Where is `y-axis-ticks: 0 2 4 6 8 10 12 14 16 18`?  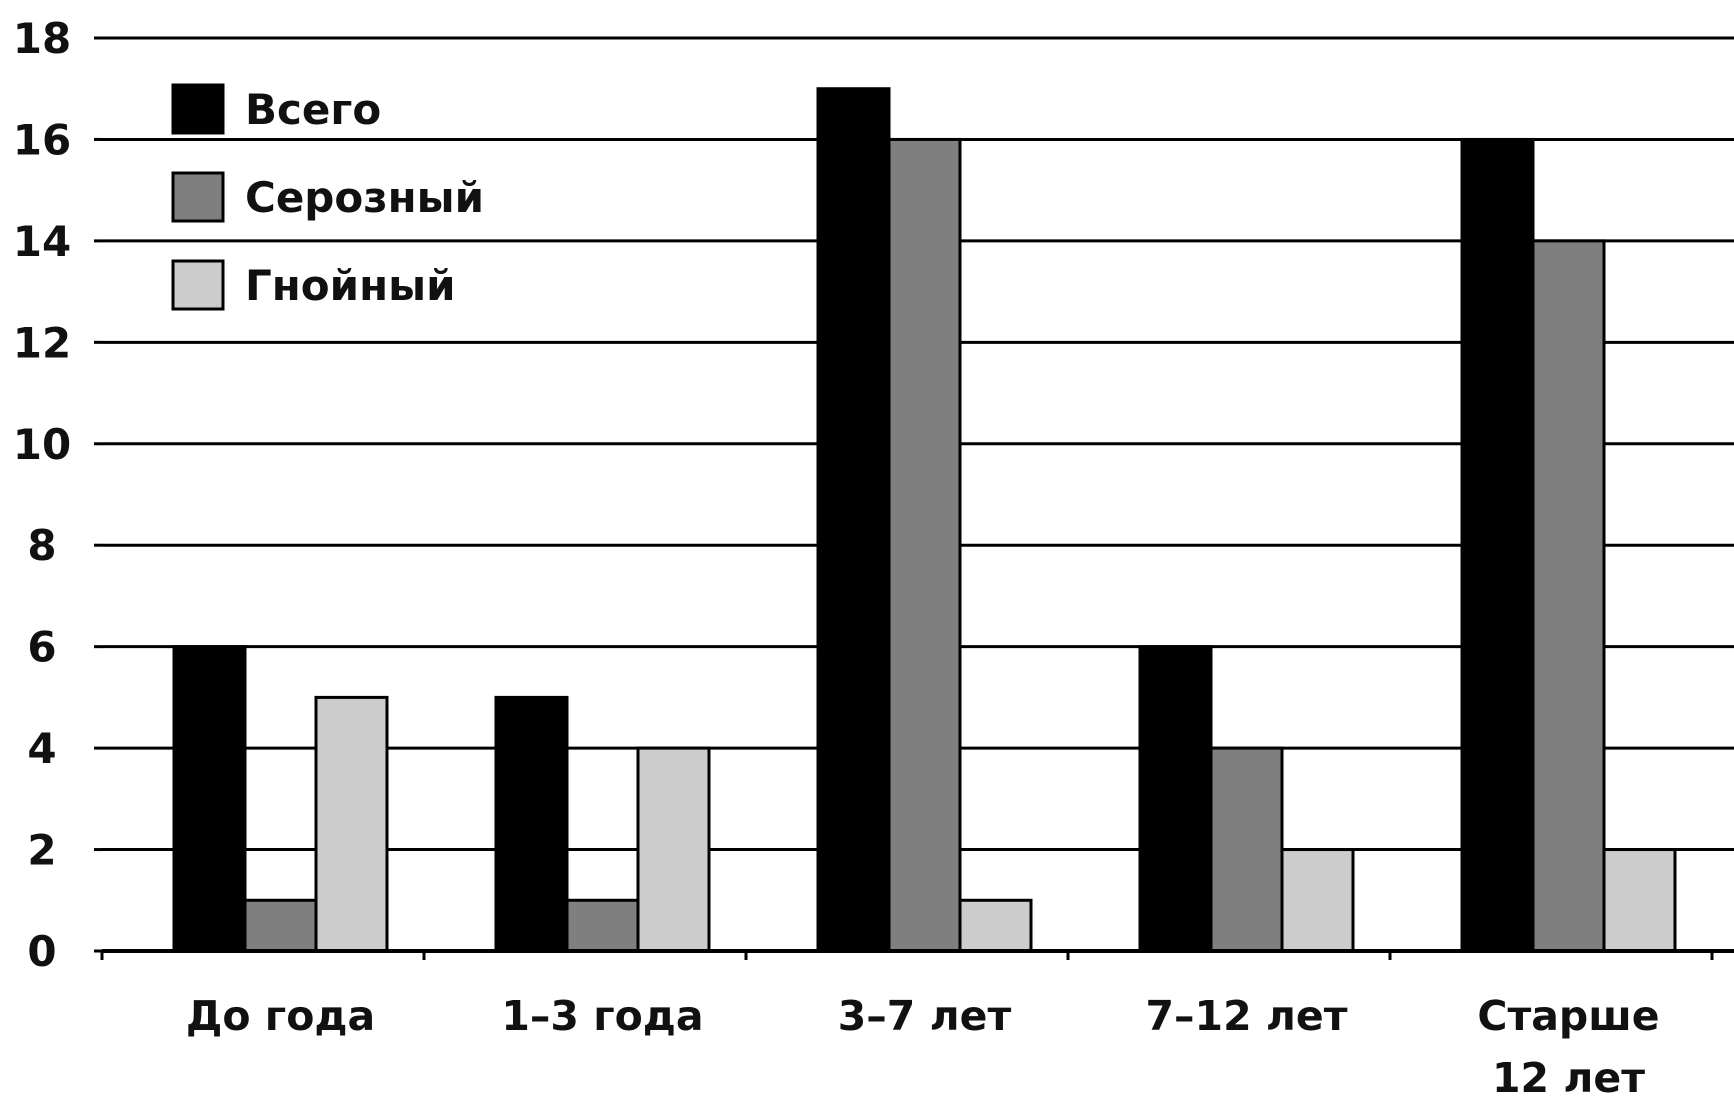
y-axis-ticks: 0 2 4 6 8 10 12 14 16 18 is located at coordinates (42, 495).